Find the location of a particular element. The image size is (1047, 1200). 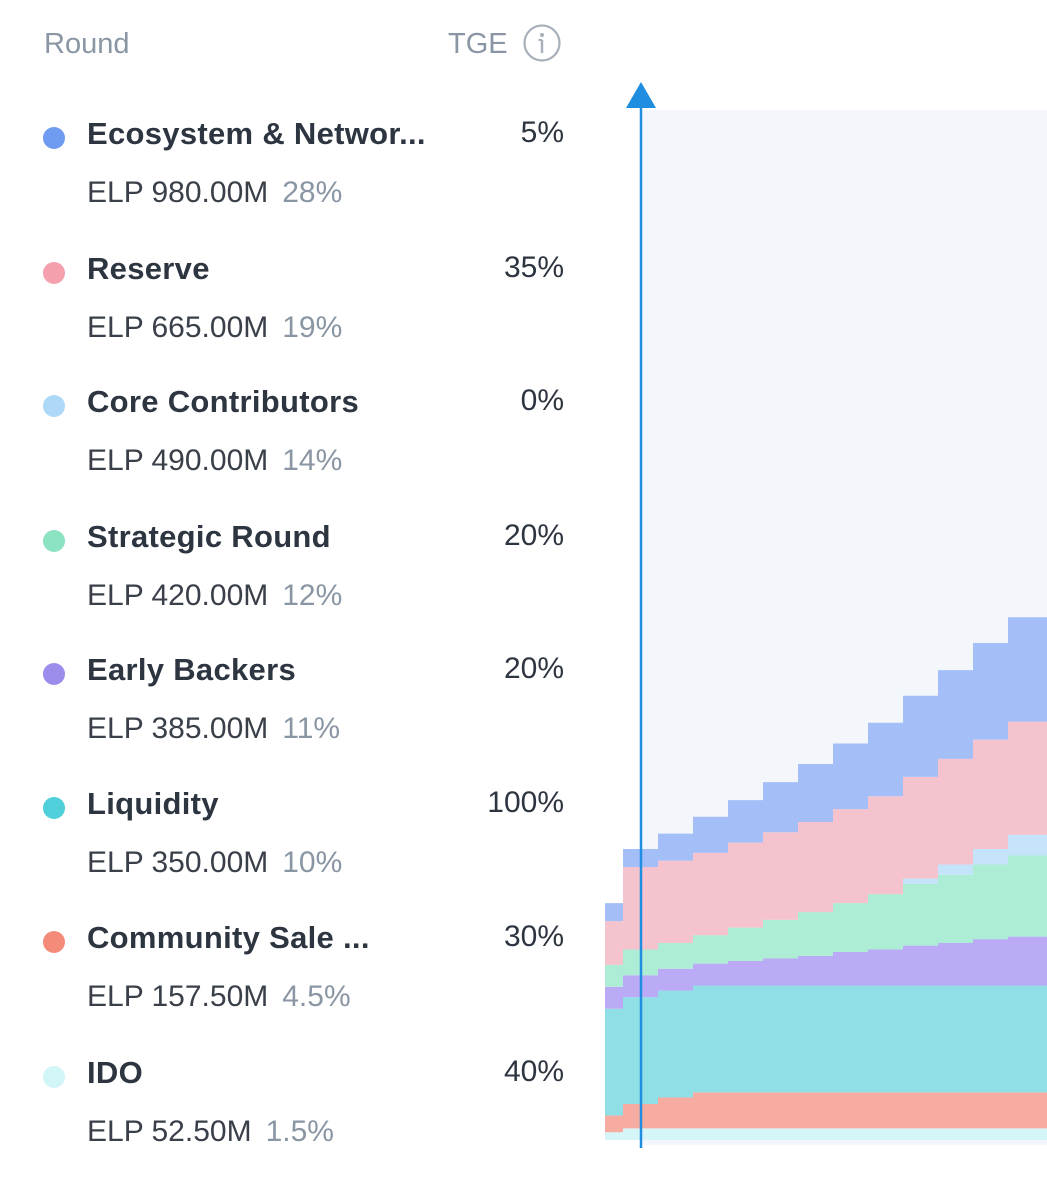

round-amount: ELP 420.00M 12% is located at coordinates (215, 595).